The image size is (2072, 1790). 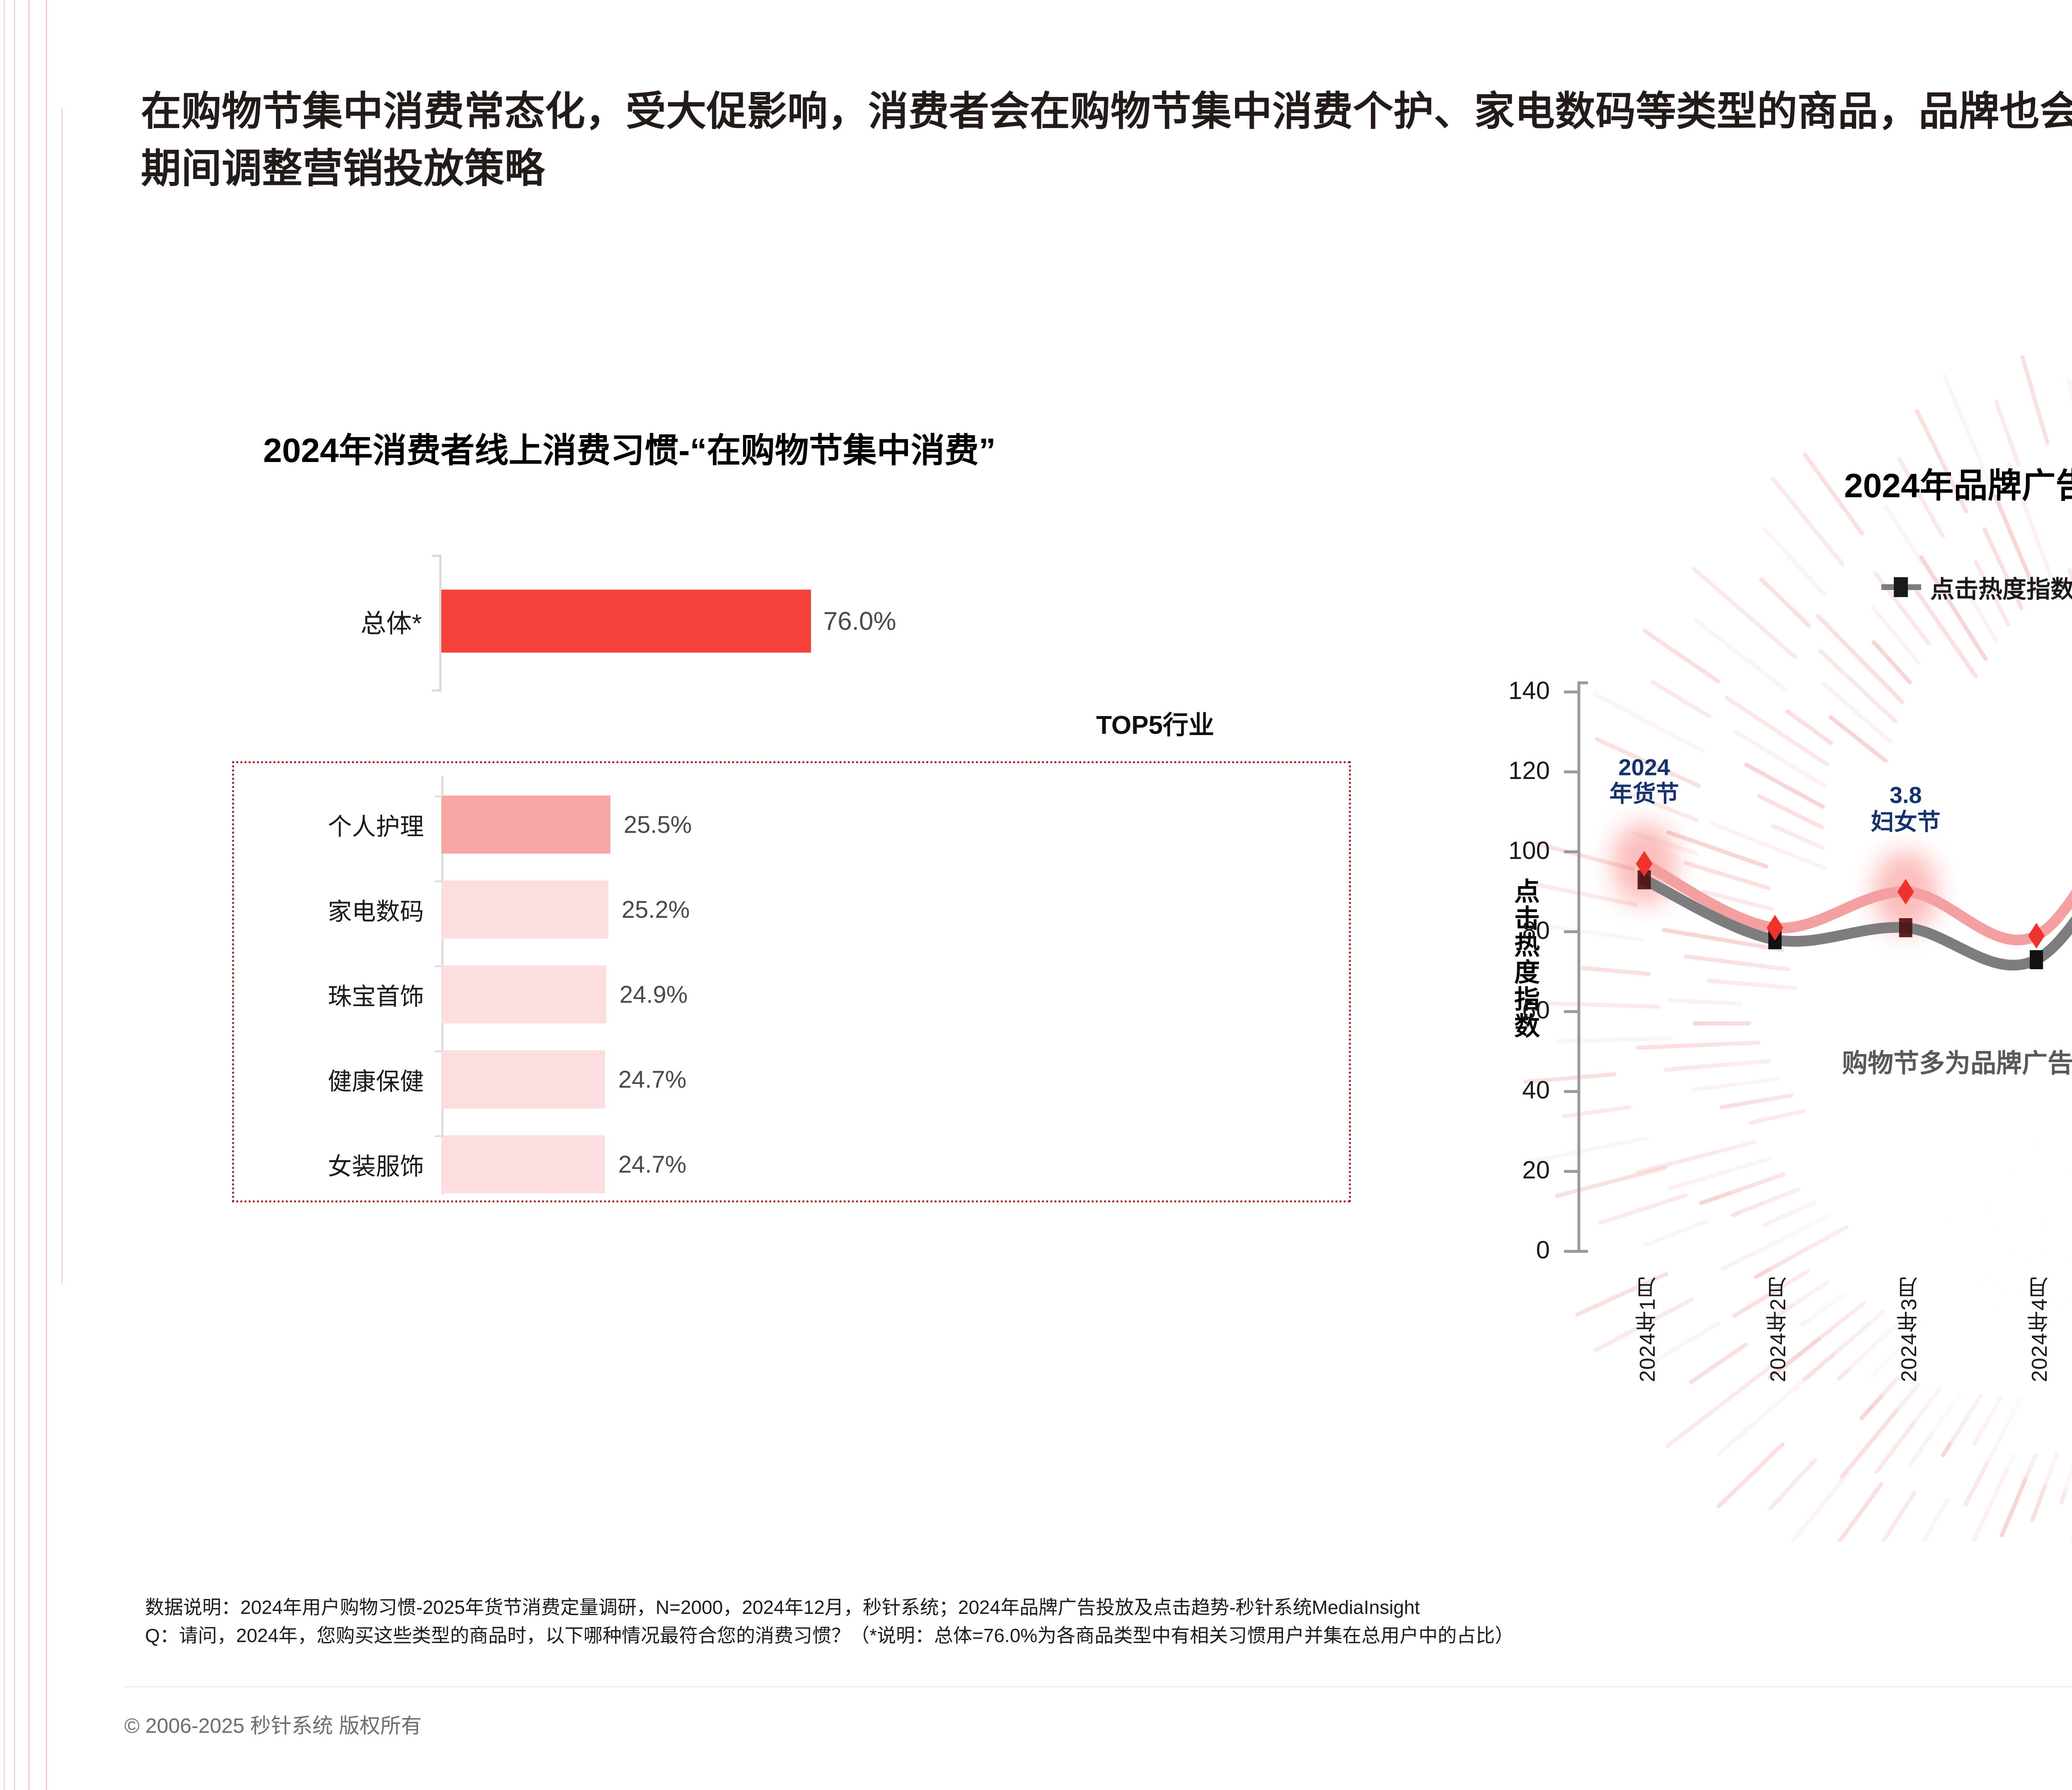 What do you see at coordinates (1958, 486) in the screenshot?
I see `right-chart-title: 2024年品牌广告投放及点击趋势` at bounding box center [1958, 486].